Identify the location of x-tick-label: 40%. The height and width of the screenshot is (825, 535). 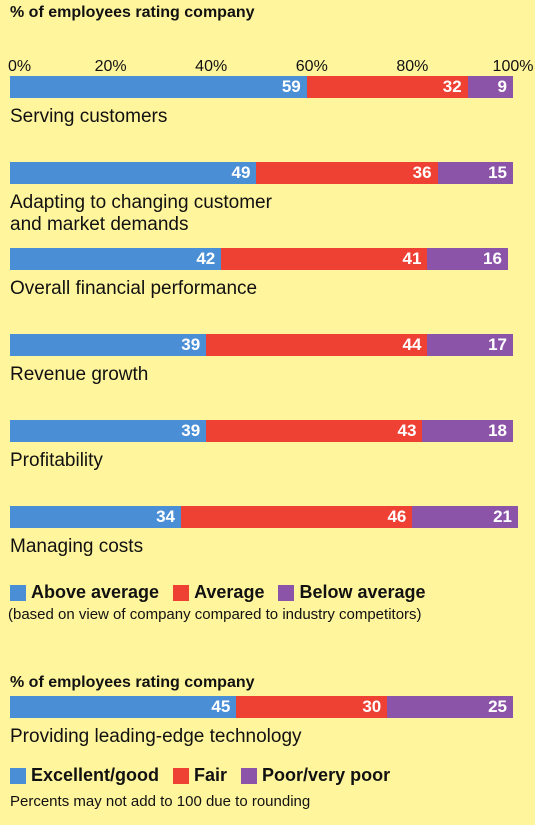
(211, 66).